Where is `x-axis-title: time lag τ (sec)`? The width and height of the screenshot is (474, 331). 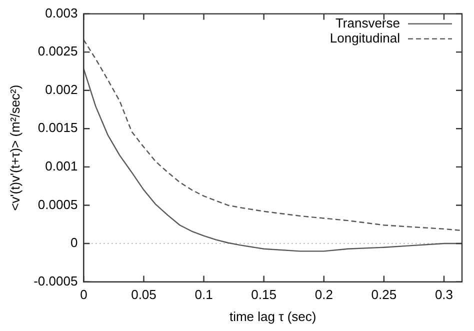
x-axis-title: time lag τ (sec) is located at coordinates (272, 316).